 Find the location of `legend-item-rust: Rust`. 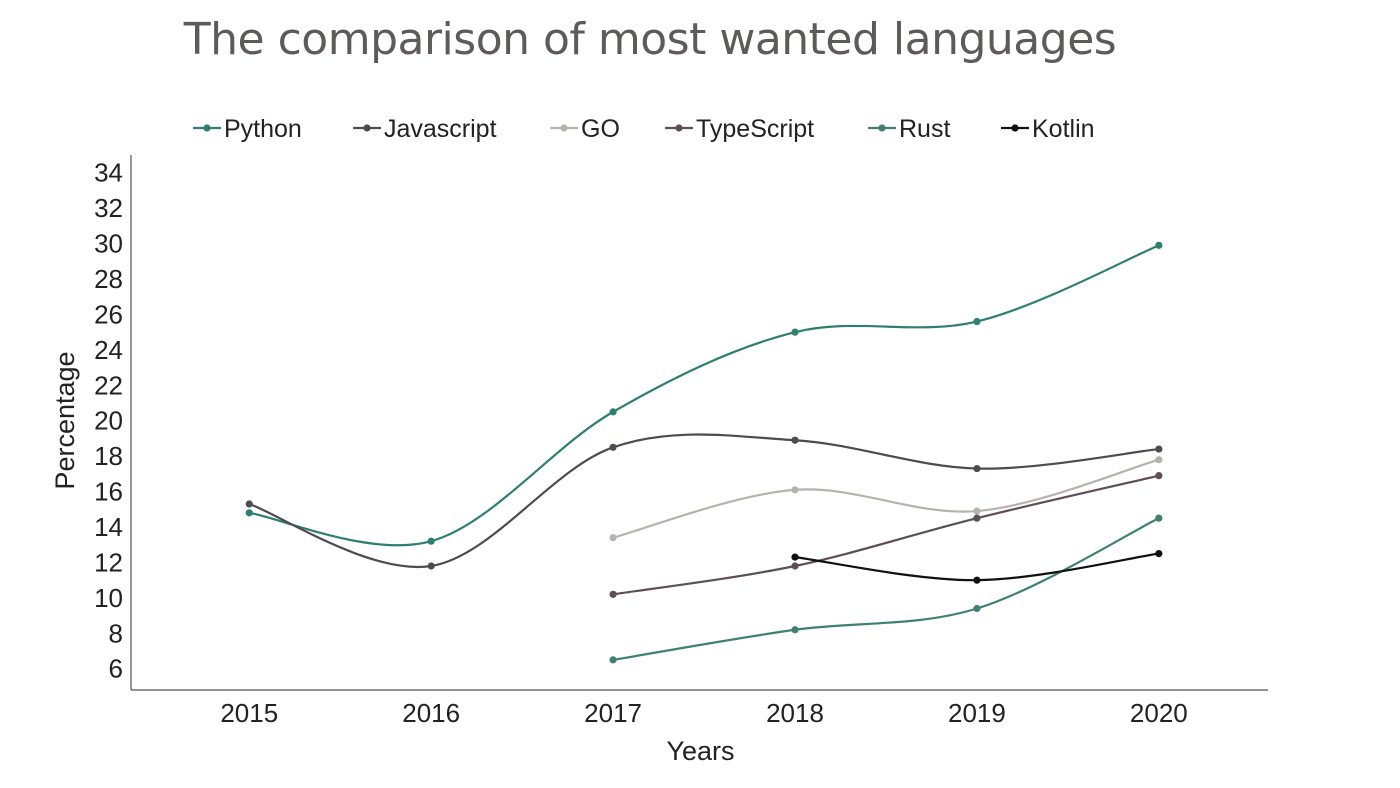

legend-item-rust: Rust is located at coordinates (909, 129).